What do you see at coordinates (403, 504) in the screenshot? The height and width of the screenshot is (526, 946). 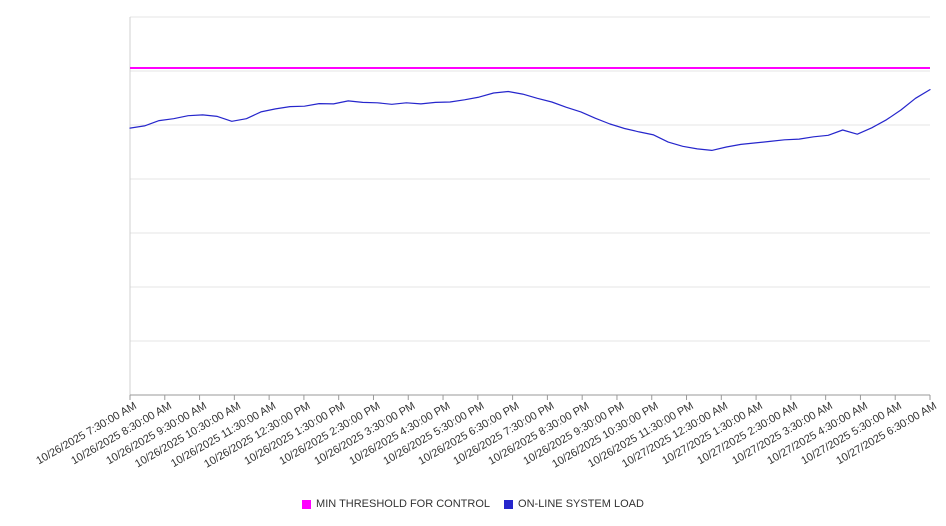 I see `legend-label: MIN THRESHOLD FOR CONTROL` at bounding box center [403, 504].